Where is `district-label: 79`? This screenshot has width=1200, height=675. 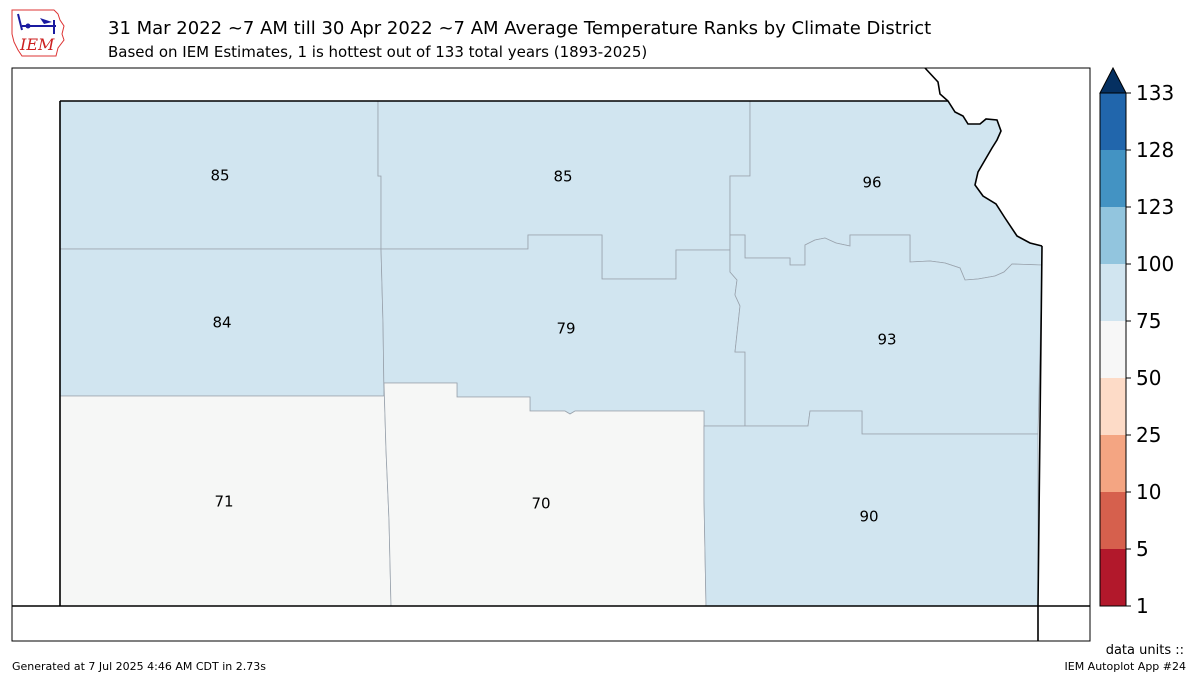 district-label: 79 is located at coordinates (565, 329).